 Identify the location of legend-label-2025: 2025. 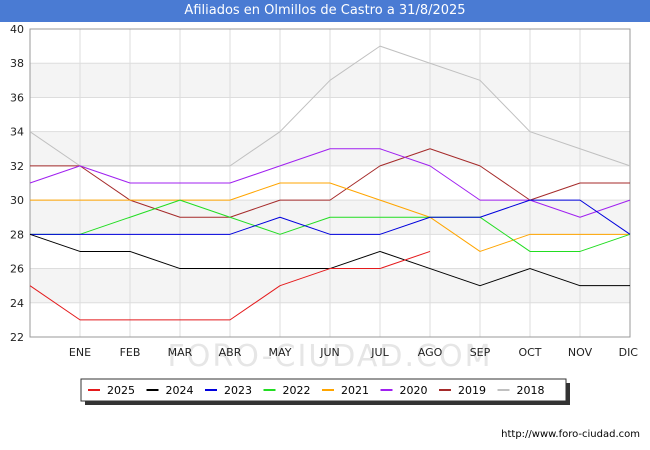
(121, 390).